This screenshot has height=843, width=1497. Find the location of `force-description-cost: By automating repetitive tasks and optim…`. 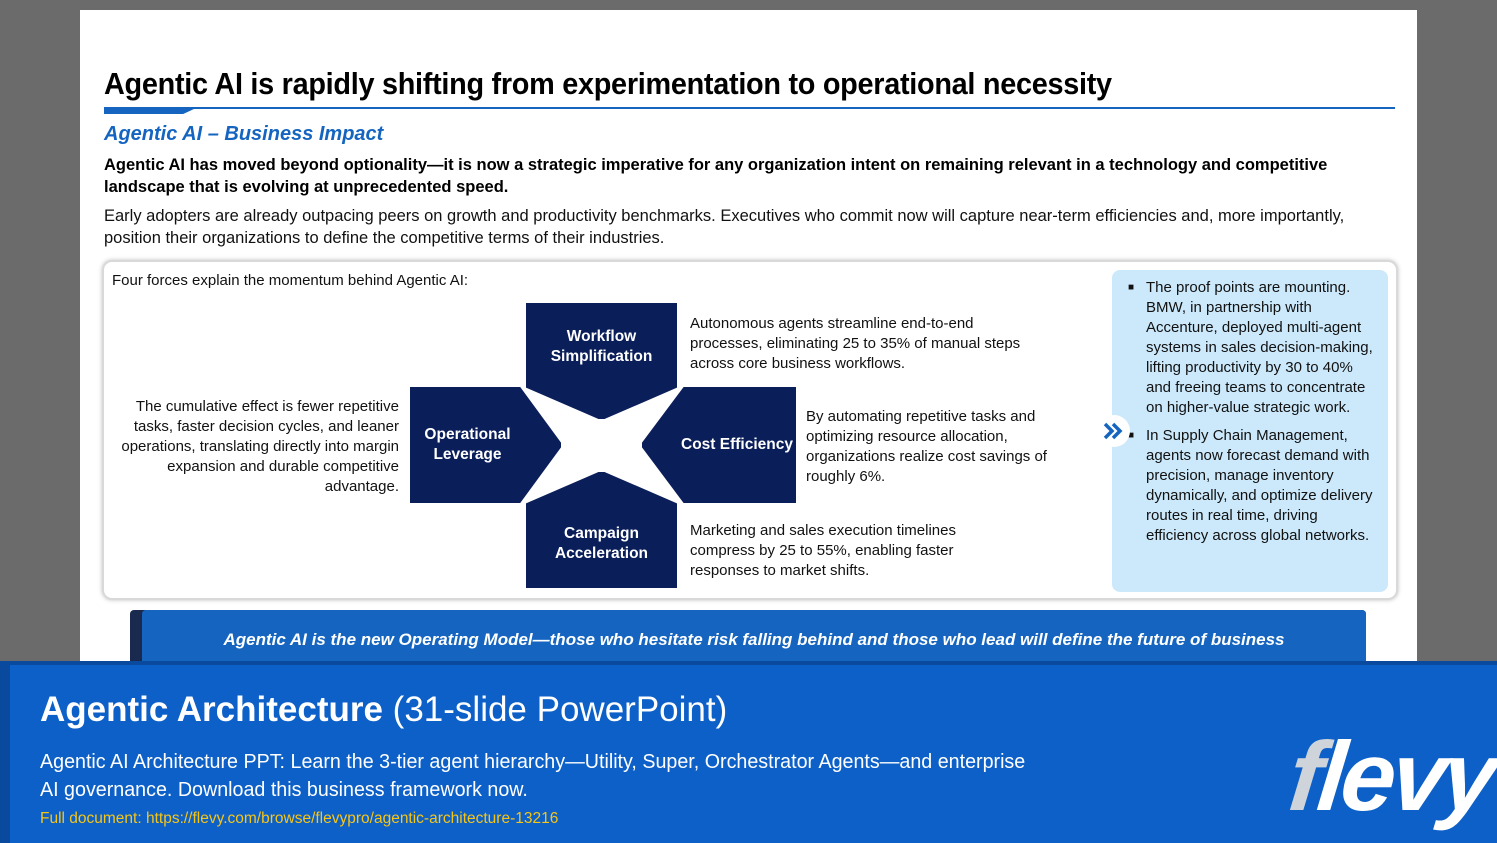

force-description-cost: By automating repetitive tasks and optim… is located at coordinates (926, 446).